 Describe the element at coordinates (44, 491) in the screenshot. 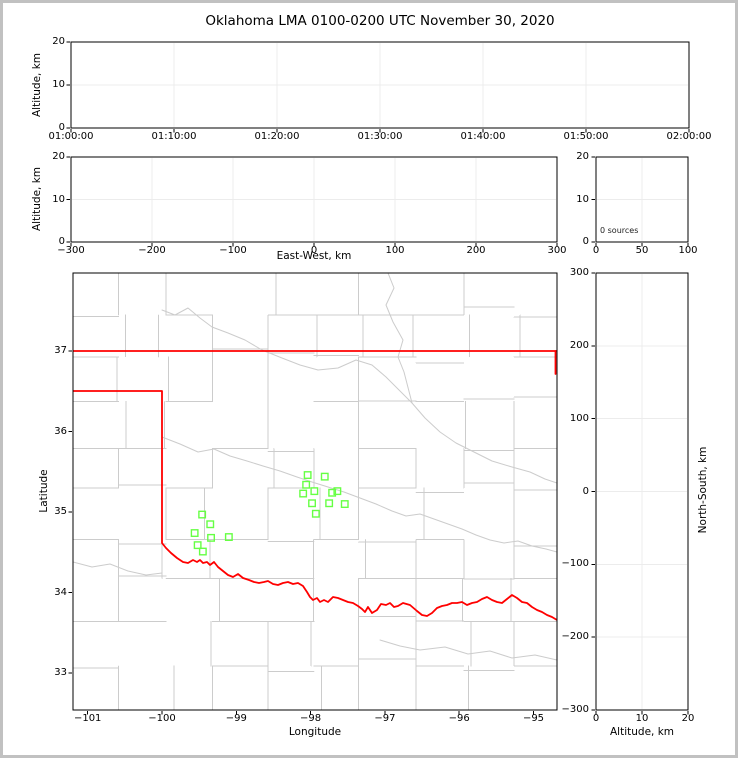

I see `map-ylabel: Latitude` at that location.